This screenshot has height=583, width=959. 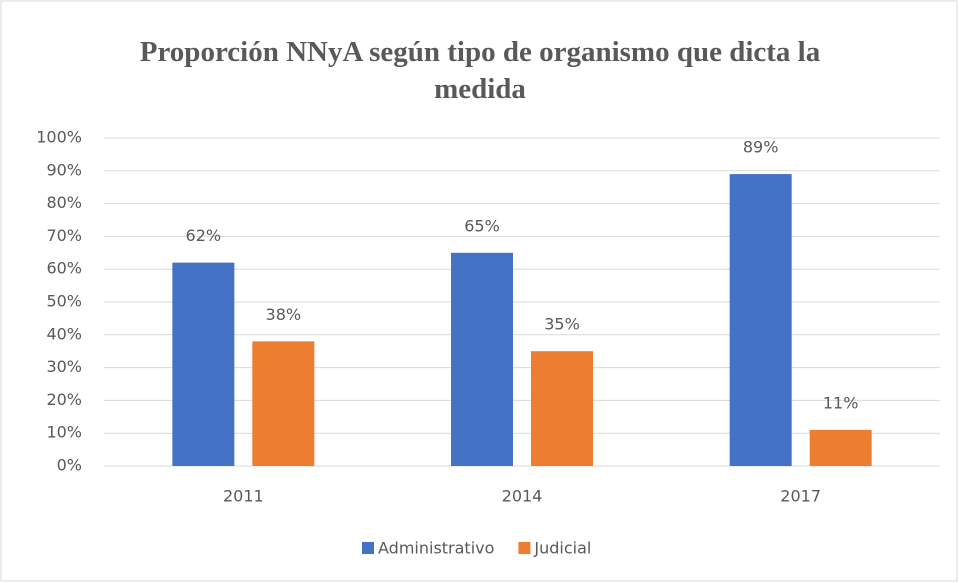 What do you see at coordinates (522, 496) in the screenshot?
I see `x-tick-label: 2014` at bounding box center [522, 496].